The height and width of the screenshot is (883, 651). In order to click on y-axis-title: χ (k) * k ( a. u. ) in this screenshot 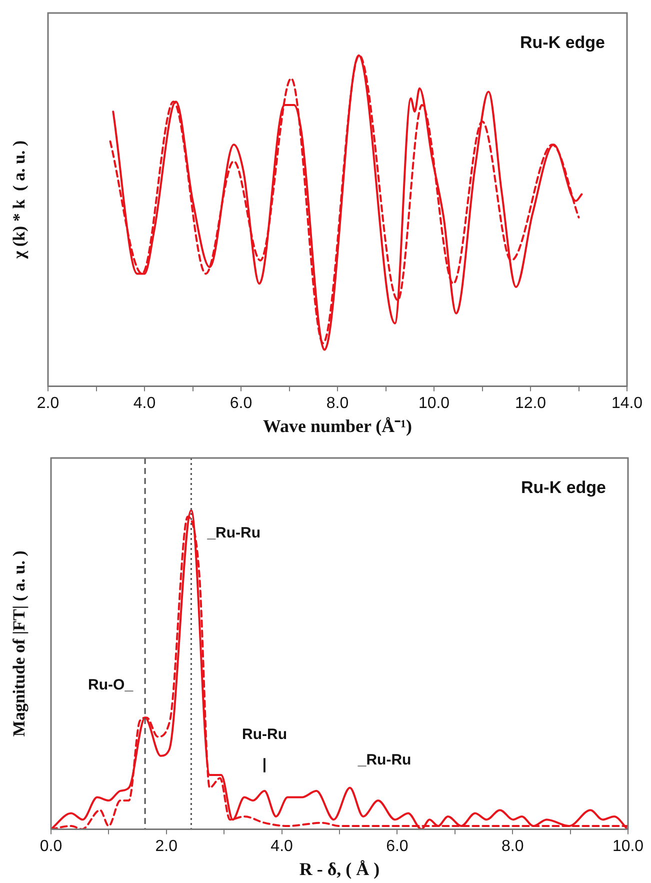, I will do `click(18, 200)`.